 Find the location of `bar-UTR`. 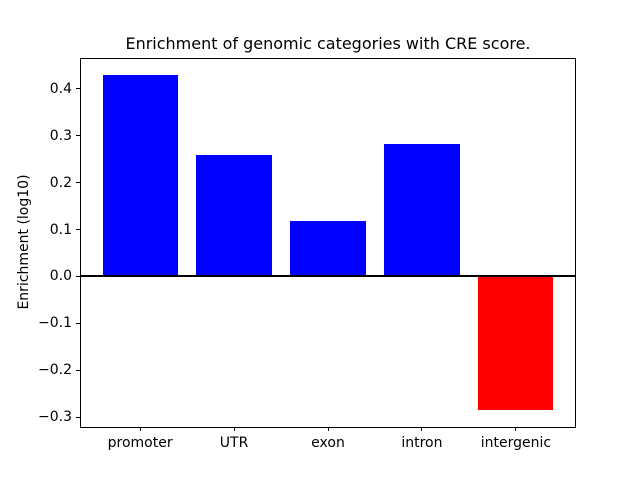

bar-UTR is located at coordinates (234, 215).